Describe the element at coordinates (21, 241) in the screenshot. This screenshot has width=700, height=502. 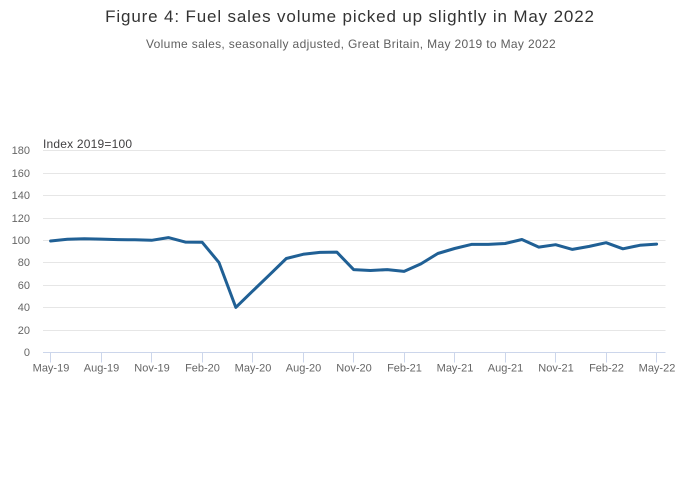
I see `svg-text: 100` at that location.